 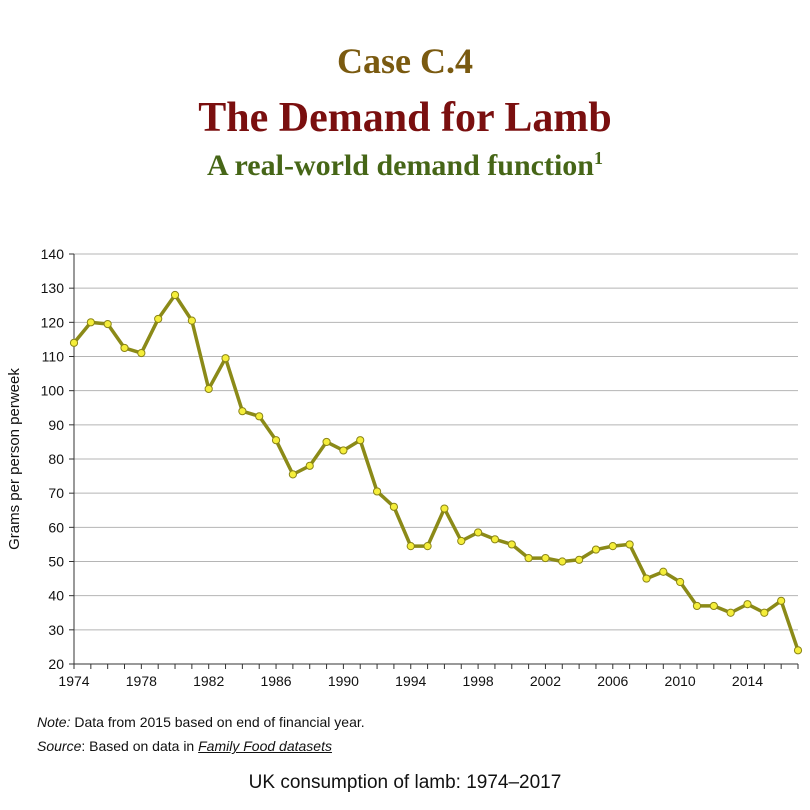 What do you see at coordinates (56, 630) in the screenshot?
I see `y-tick-label: 30` at bounding box center [56, 630].